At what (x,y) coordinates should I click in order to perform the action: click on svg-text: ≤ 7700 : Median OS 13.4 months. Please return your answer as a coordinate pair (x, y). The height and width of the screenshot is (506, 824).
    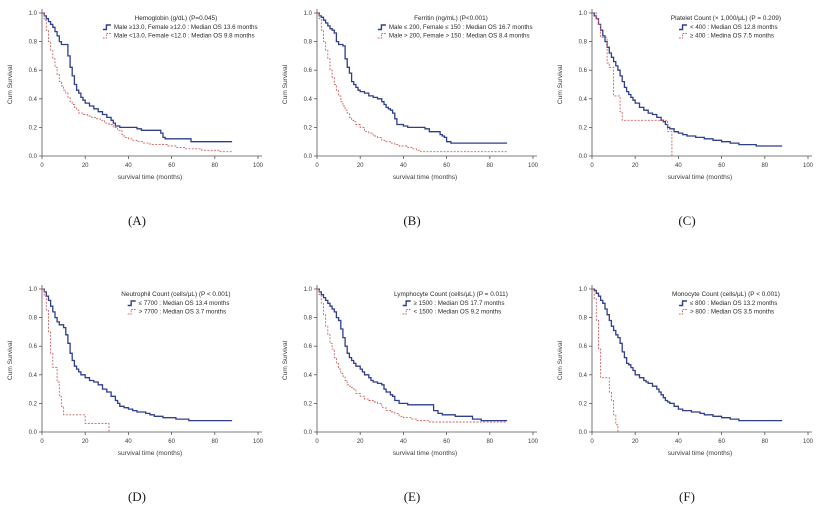
    Looking at the image, I should click on (184, 303).